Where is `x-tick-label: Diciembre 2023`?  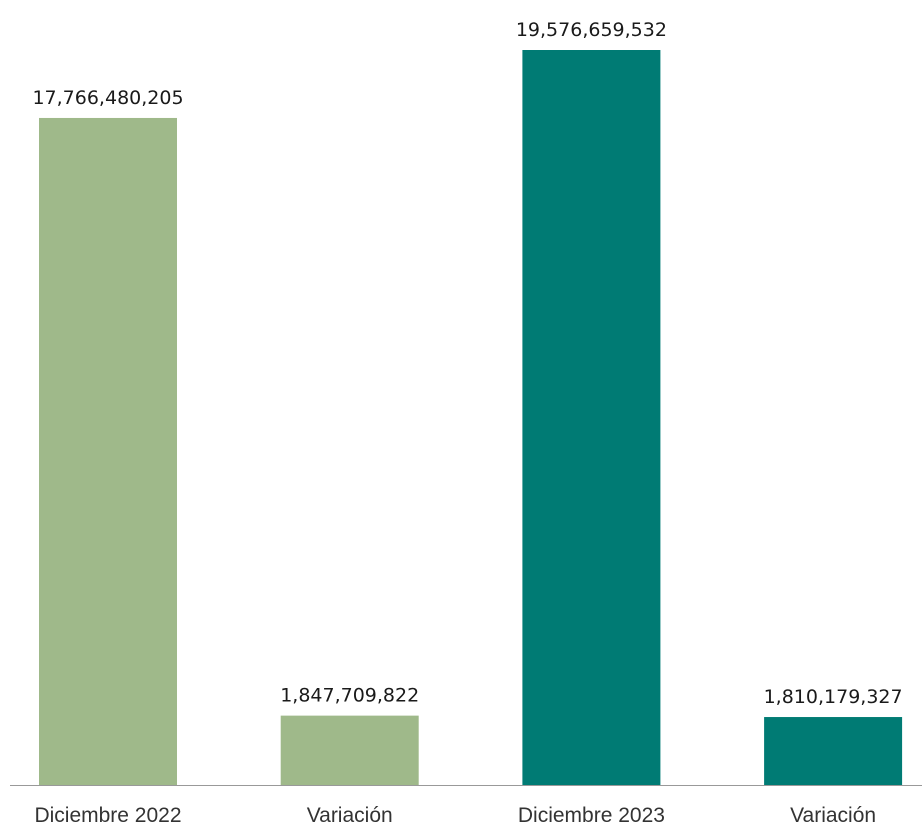
x-tick-label: Diciembre 2023 is located at coordinates (591, 815).